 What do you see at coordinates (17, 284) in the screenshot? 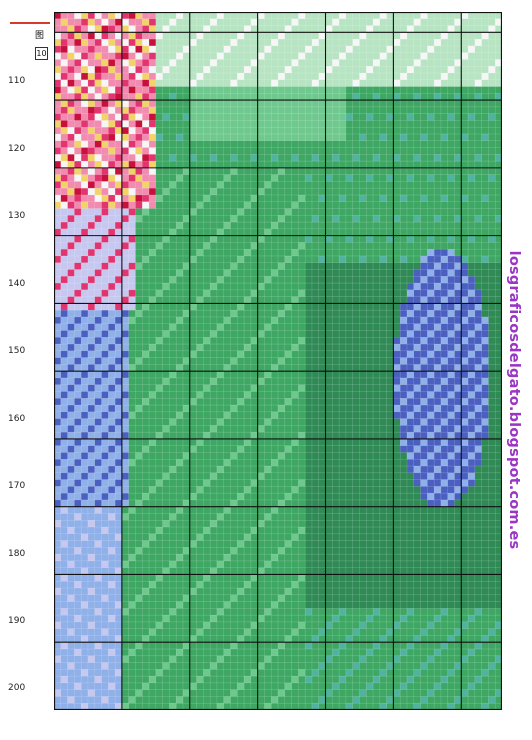
I see `row-number-140: 140` at bounding box center [17, 284].